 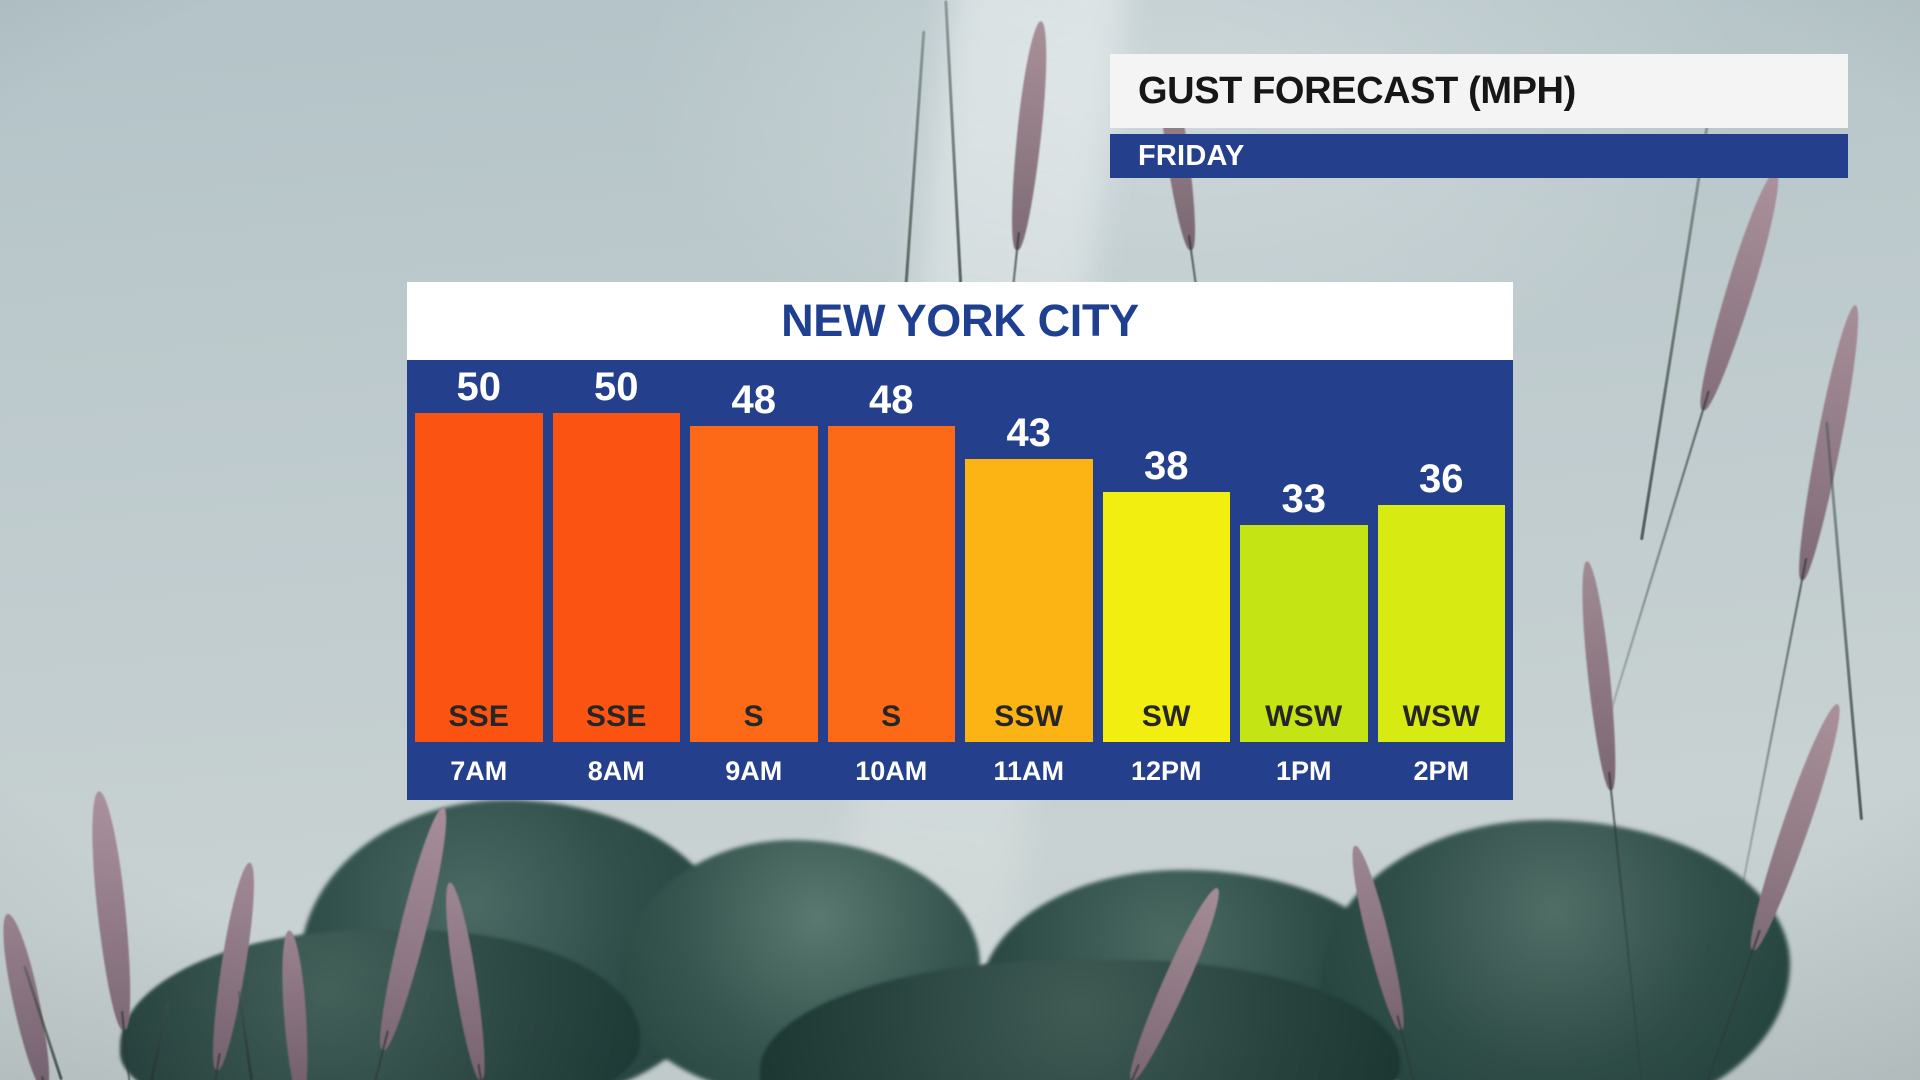 I want to click on bar-column: 38 SW, so click(x=1166, y=551).